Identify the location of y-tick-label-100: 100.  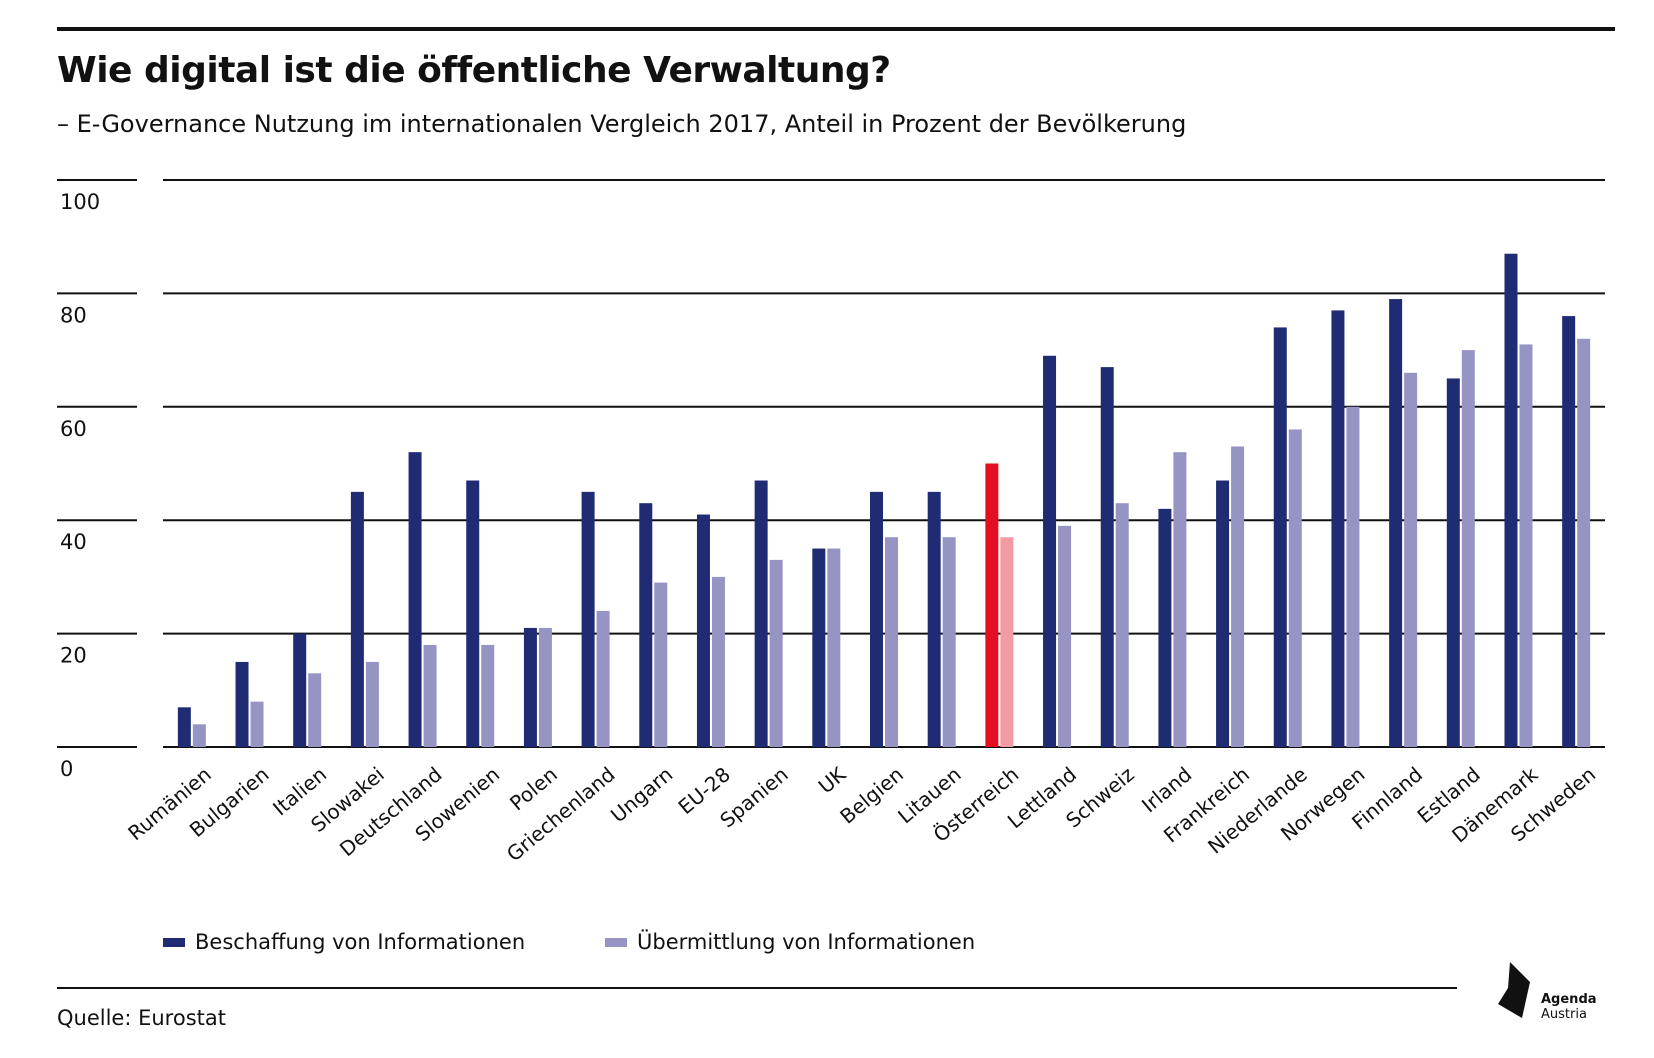
(80, 202).